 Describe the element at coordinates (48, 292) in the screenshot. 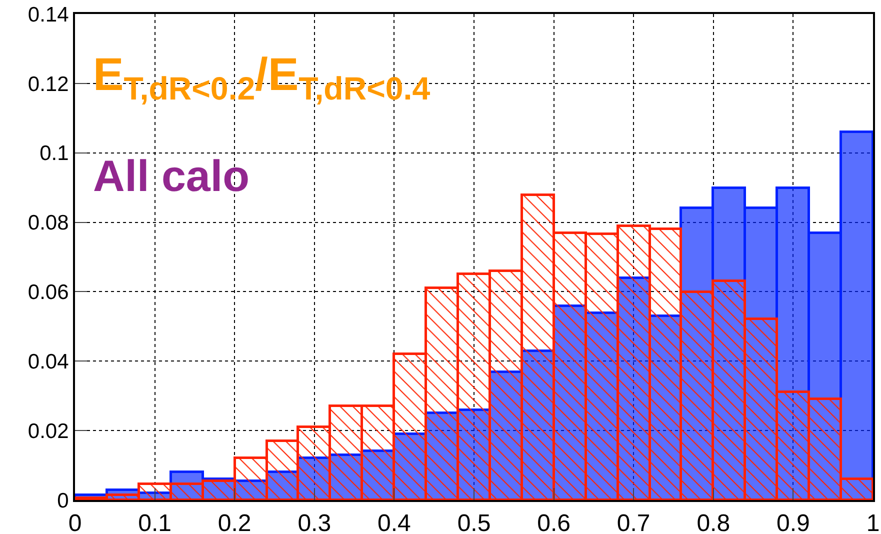

I see `y-tick-label: 0.06` at that location.